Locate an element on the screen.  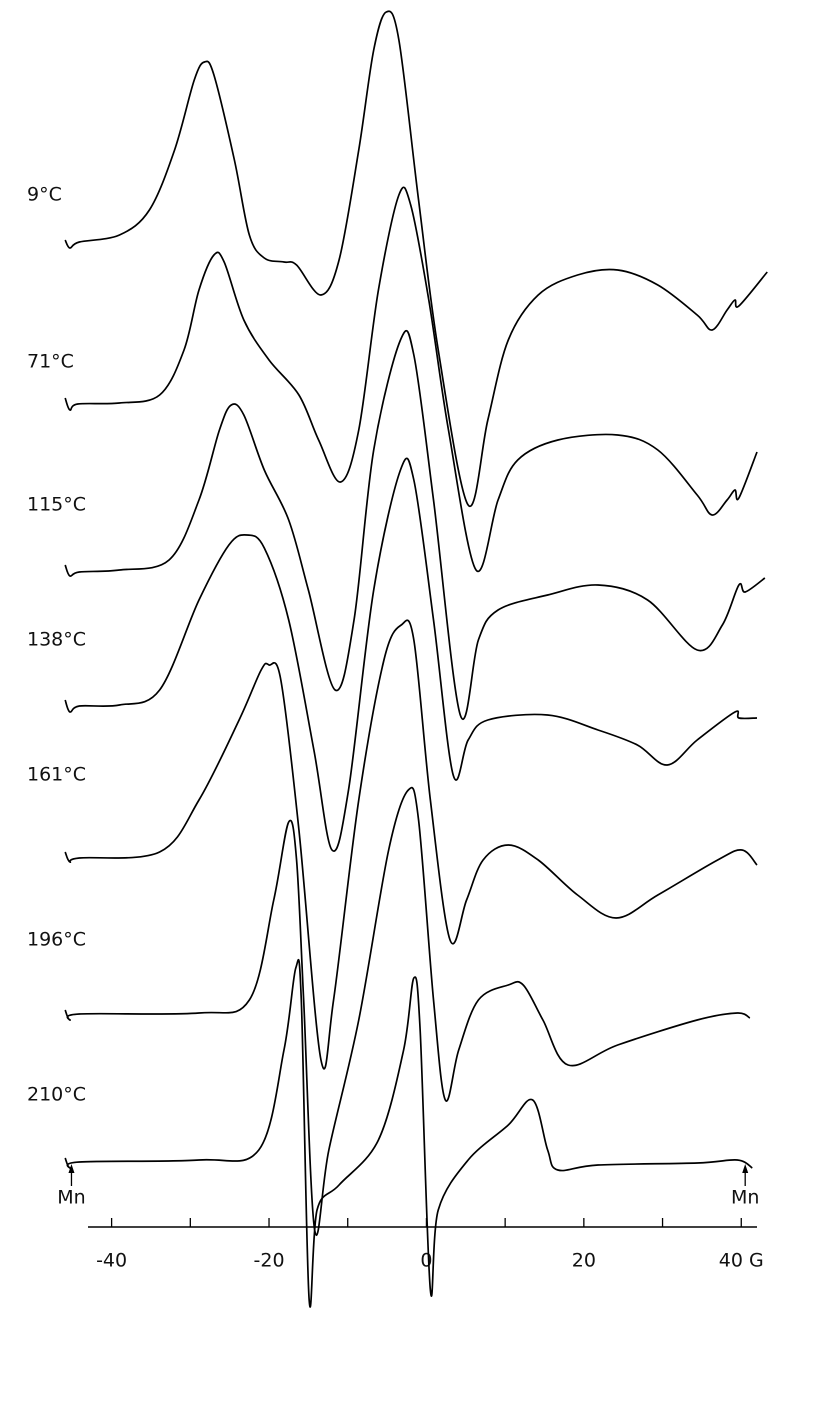
series-label: 138°C is located at coordinates (56, 640).